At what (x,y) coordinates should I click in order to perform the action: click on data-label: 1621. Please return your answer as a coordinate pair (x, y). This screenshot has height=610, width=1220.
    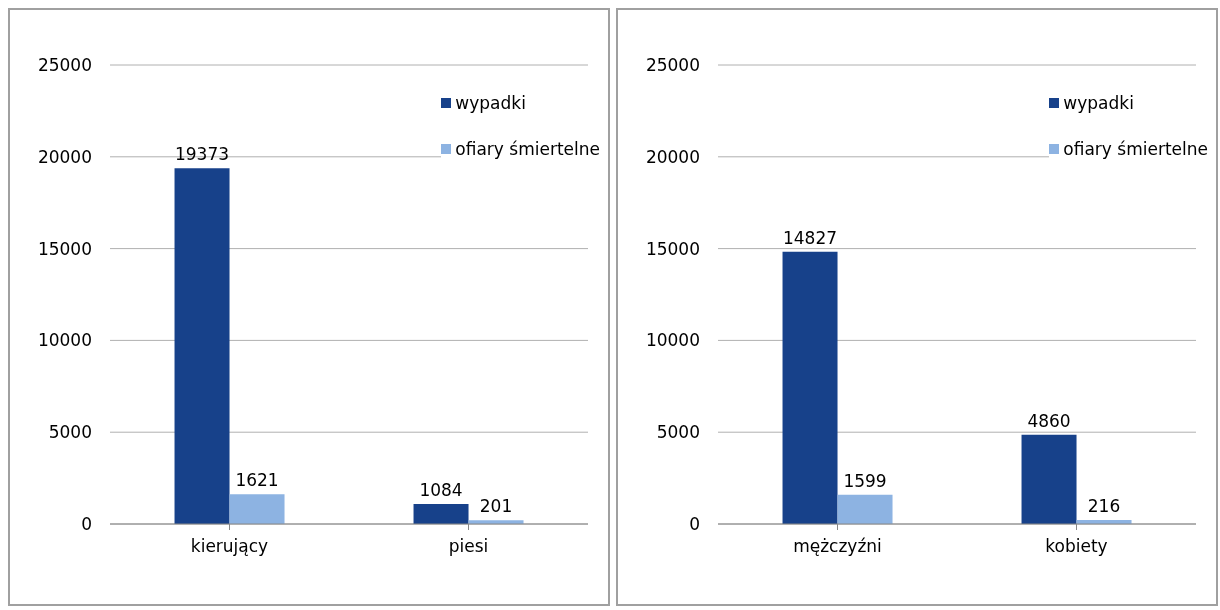
    Looking at the image, I should click on (257, 480).